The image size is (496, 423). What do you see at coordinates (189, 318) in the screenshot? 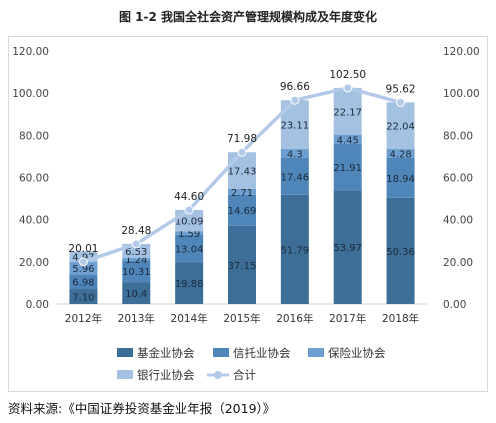
I see `x-tick-label: 2014年` at bounding box center [189, 318].